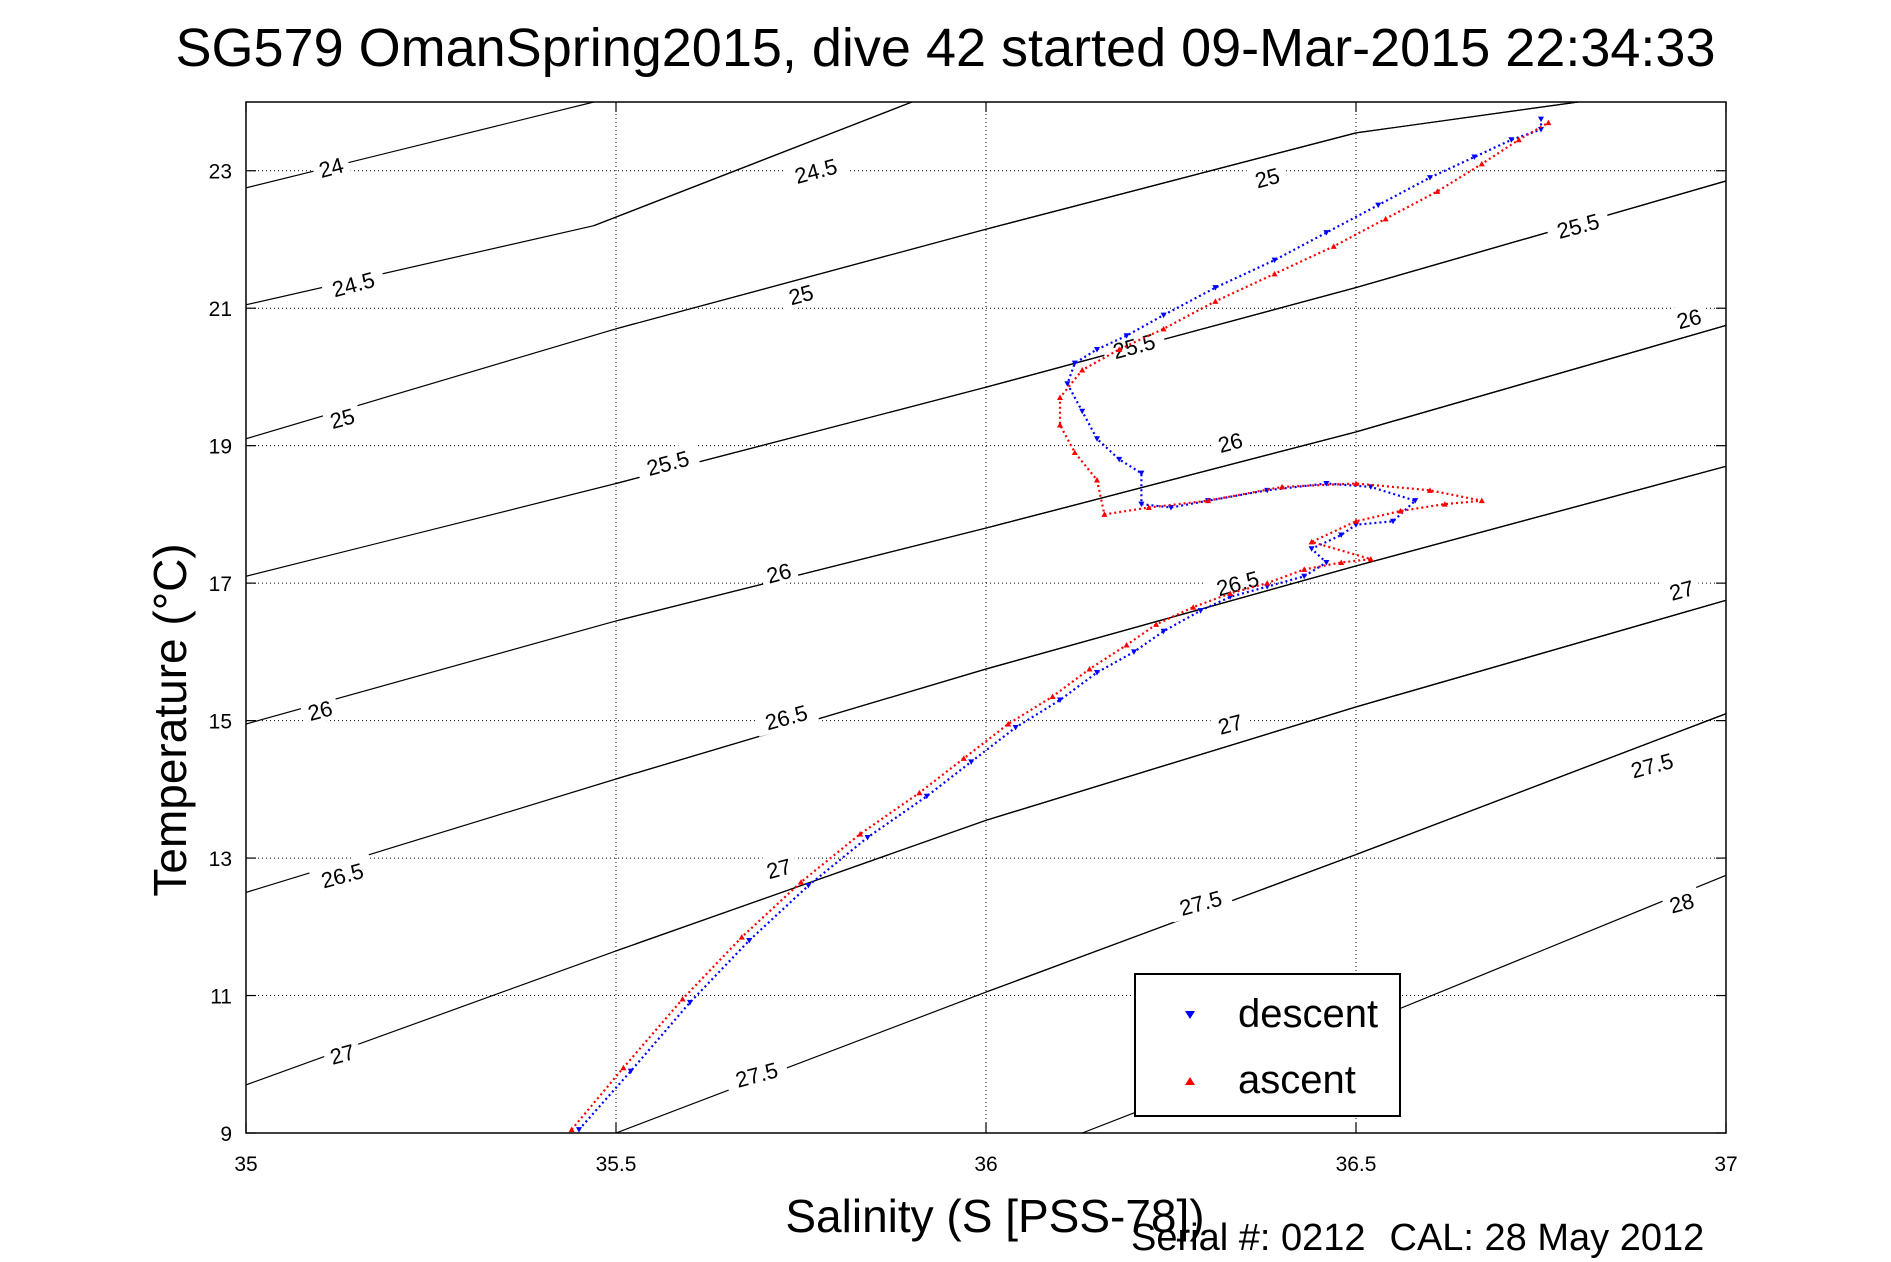  What do you see at coordinates (1725, 1164) in the screenshot?
I see `x-tick-label: 37` at bounding box center [1725, 1164].